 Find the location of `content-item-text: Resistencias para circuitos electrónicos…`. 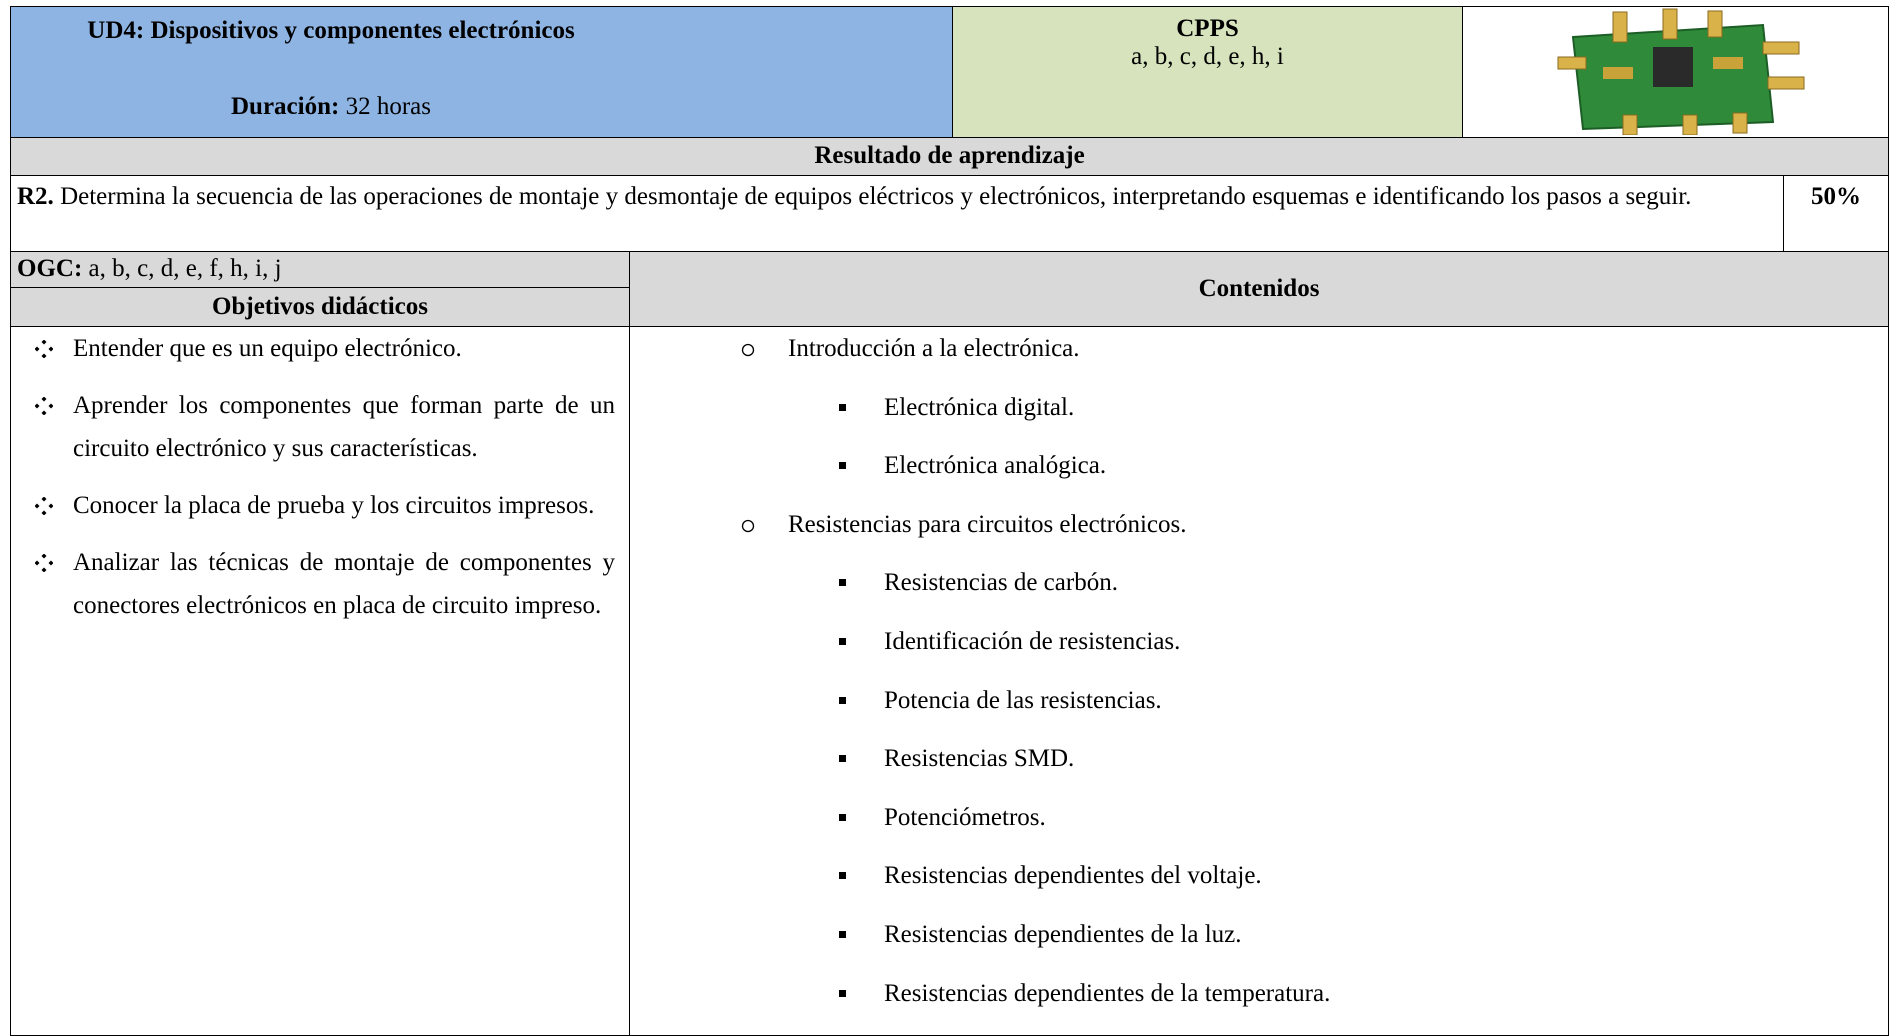

content-item-text: Resistencias para circuitos electrónicos… is located at coordinates (987, 524).